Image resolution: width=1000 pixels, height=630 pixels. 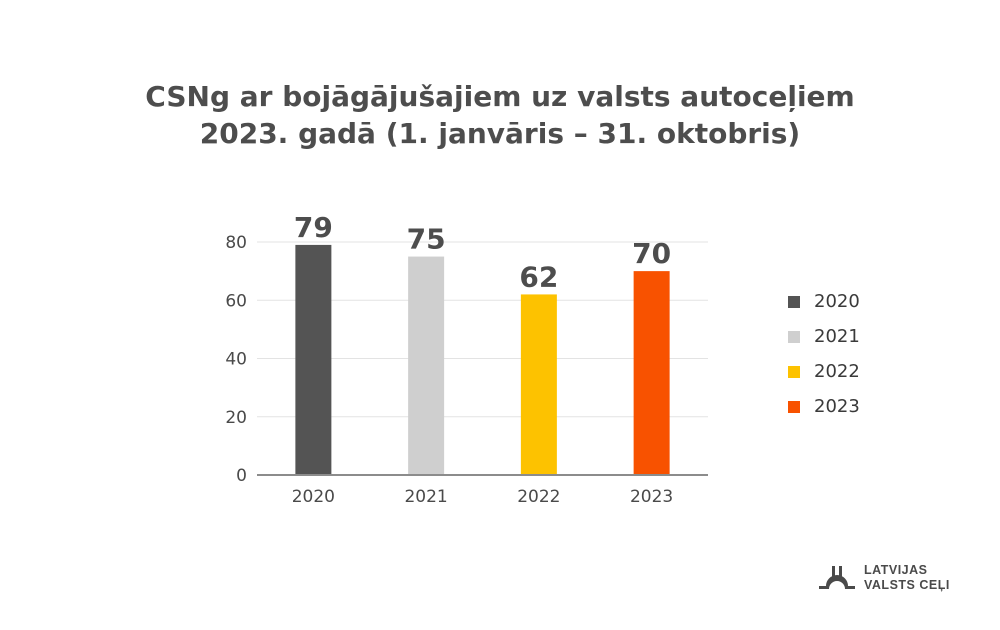 What do you see at coordinates (236, 243) in the screenshot?
I see `y-tick-label: 80` at bounding box center [236, 243].